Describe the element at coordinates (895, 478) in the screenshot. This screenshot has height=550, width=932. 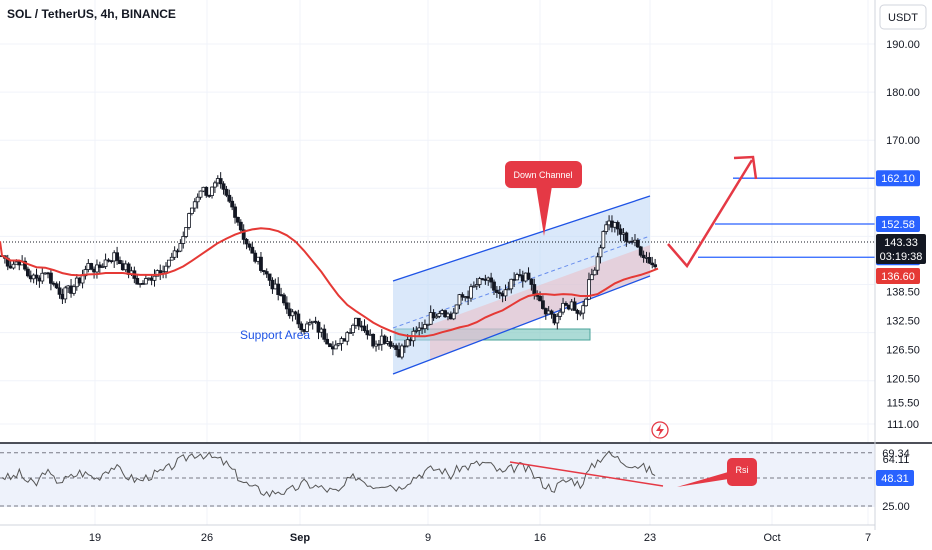
I see `rsi-current-tag` at that location.